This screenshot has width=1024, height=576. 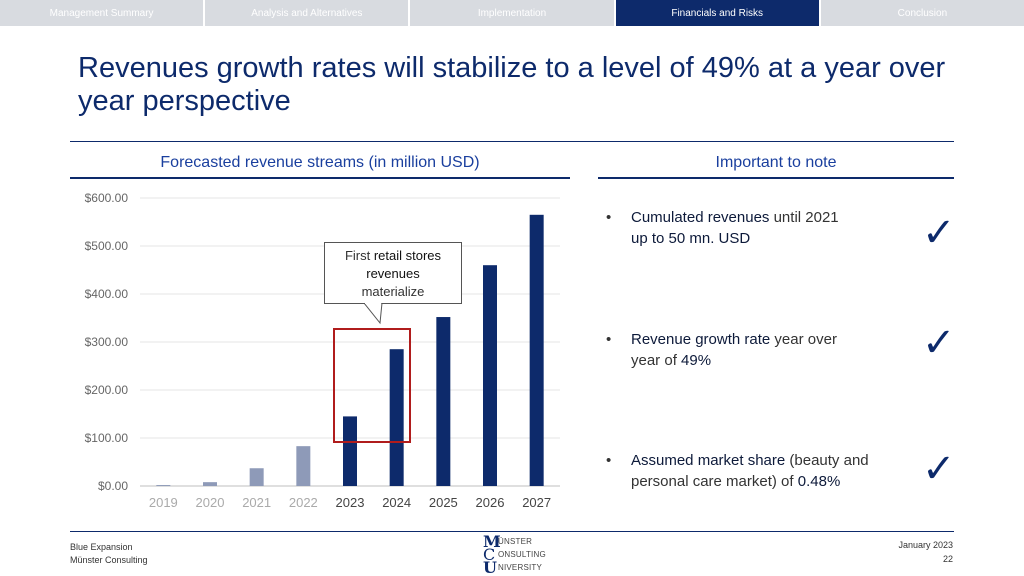 I want to click on x-tick-label: 2022, so click(x=303, y=502).